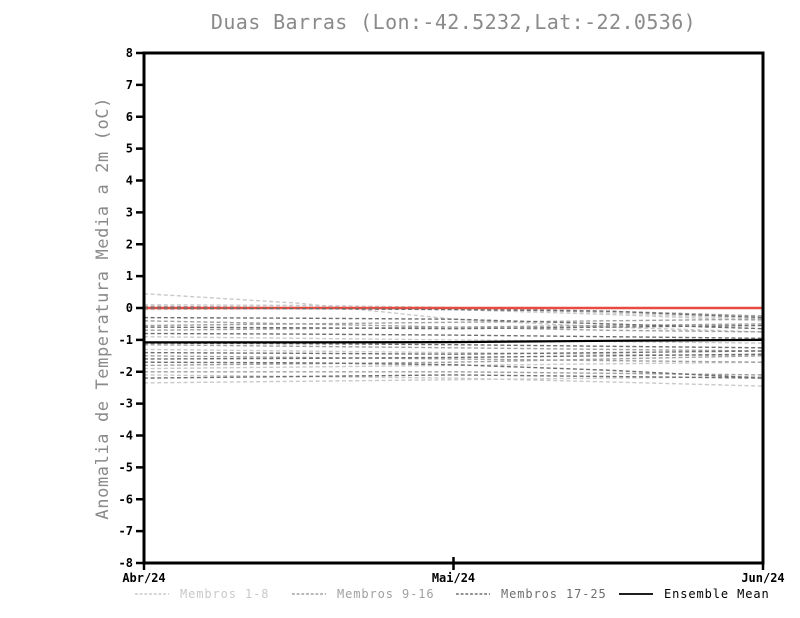 The image size is (800, 618). What do you see at coordinates (129, 276) in the screenshot?
I see `y-tick-label: 1` at bounding box center [129, 276].